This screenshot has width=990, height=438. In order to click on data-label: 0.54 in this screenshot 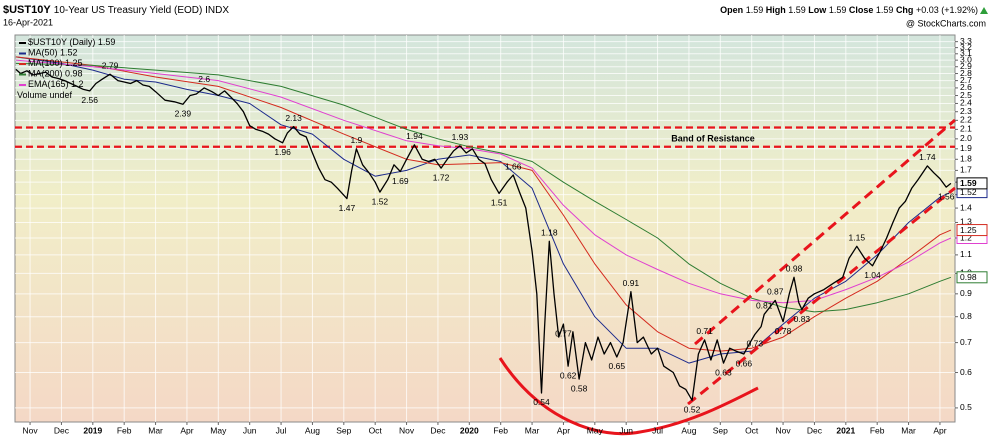, I will do `click(541, 402)`.